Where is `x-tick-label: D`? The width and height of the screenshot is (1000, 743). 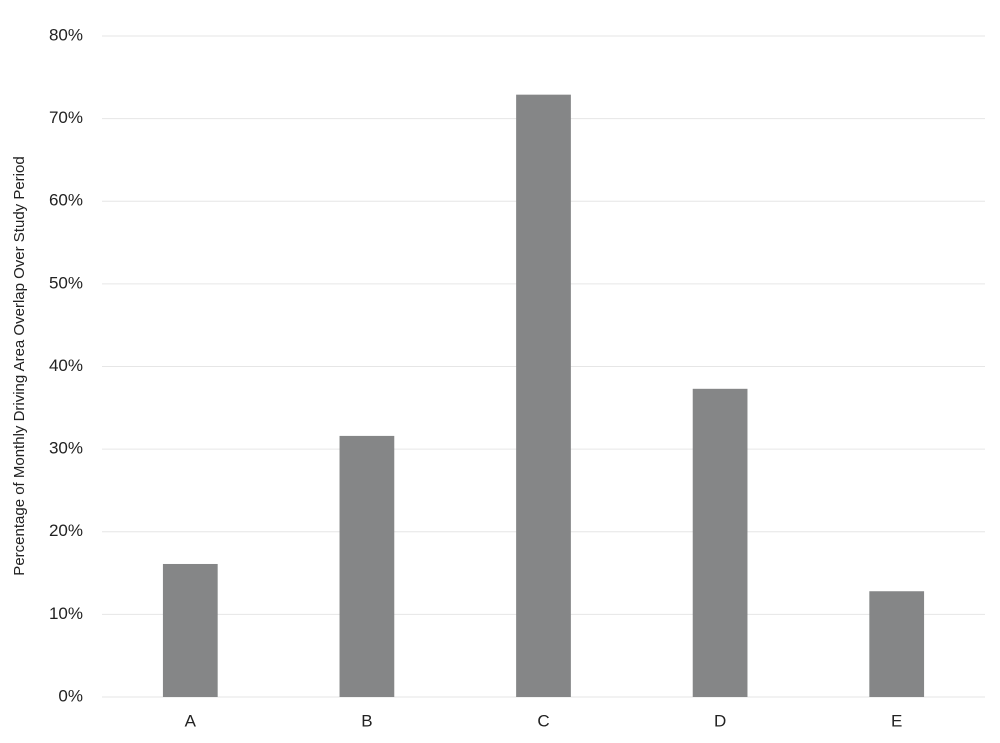 x-tick-label: D is located at coordinates (720, 720).